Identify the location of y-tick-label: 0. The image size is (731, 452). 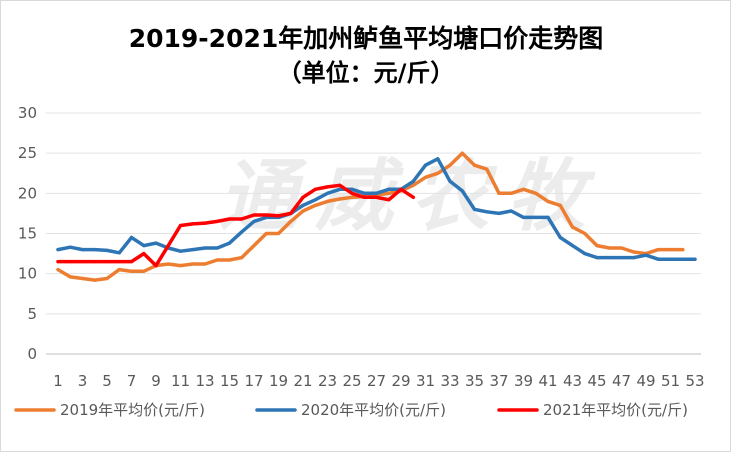
(32, 354).